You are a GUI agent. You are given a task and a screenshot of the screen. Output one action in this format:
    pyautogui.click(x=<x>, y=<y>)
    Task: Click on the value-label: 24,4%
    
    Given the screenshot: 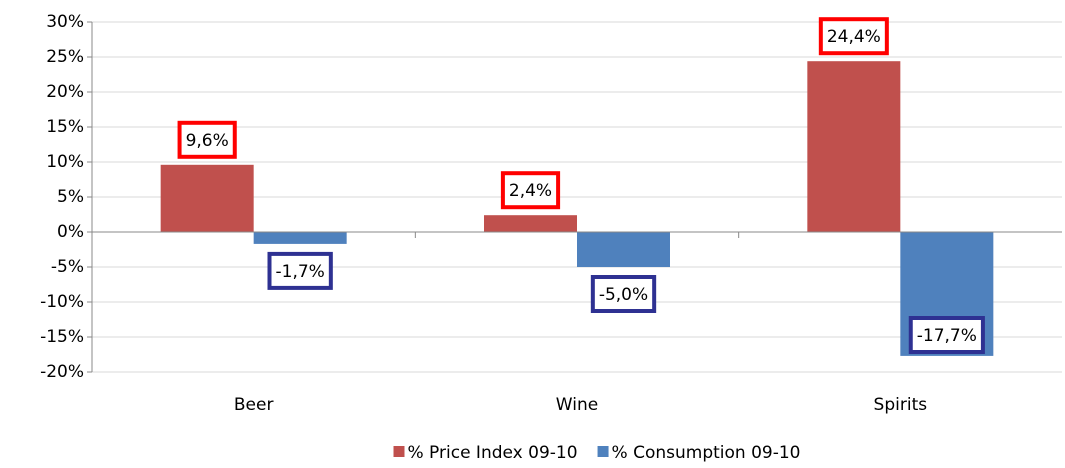 What is the action you would take?
    pyautogui.click(x=854, y=37)
    